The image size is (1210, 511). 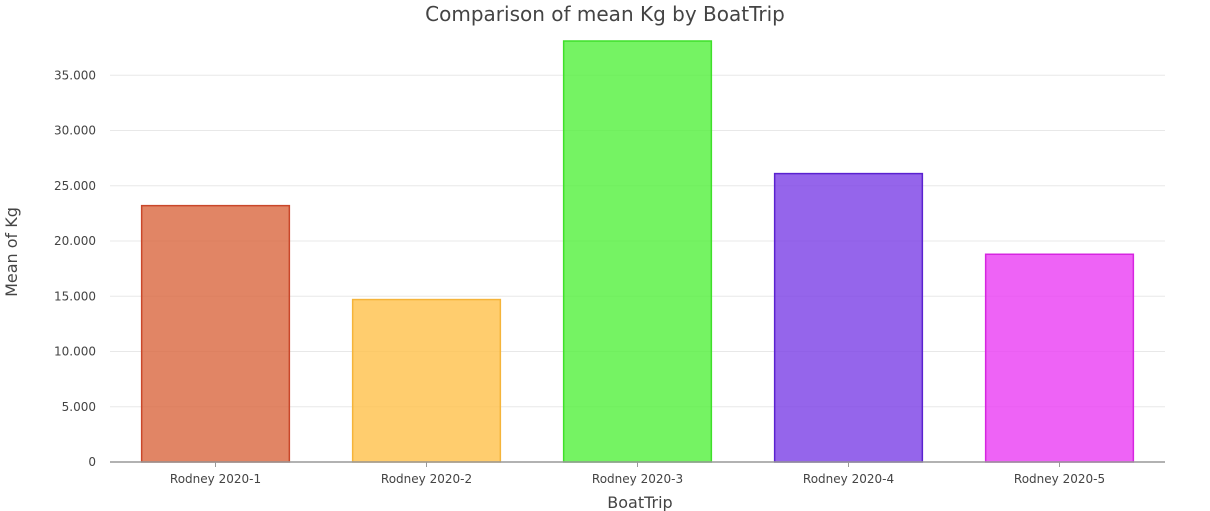 I want to click on y-axis-title: Mean of Kg, so click(x=11, y=252).